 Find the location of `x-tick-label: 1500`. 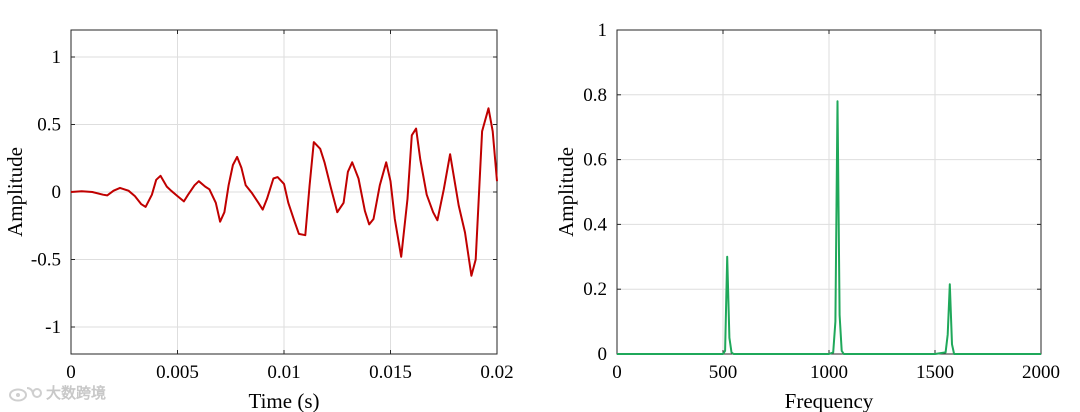

x-tick-label: 1500 is located at coordinates (935, 372).